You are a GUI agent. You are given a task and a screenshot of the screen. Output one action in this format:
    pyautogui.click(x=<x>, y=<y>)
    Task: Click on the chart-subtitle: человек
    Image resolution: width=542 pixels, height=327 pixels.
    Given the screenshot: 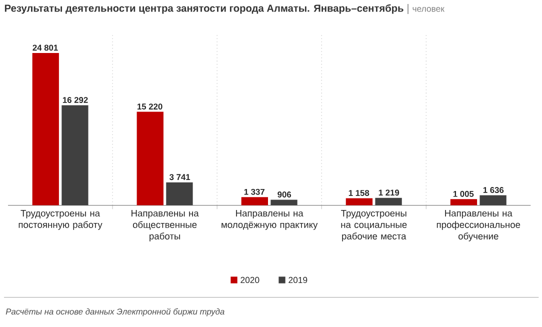 What is the action you would take?
    pyautogui.click(x=428, y=9)
    